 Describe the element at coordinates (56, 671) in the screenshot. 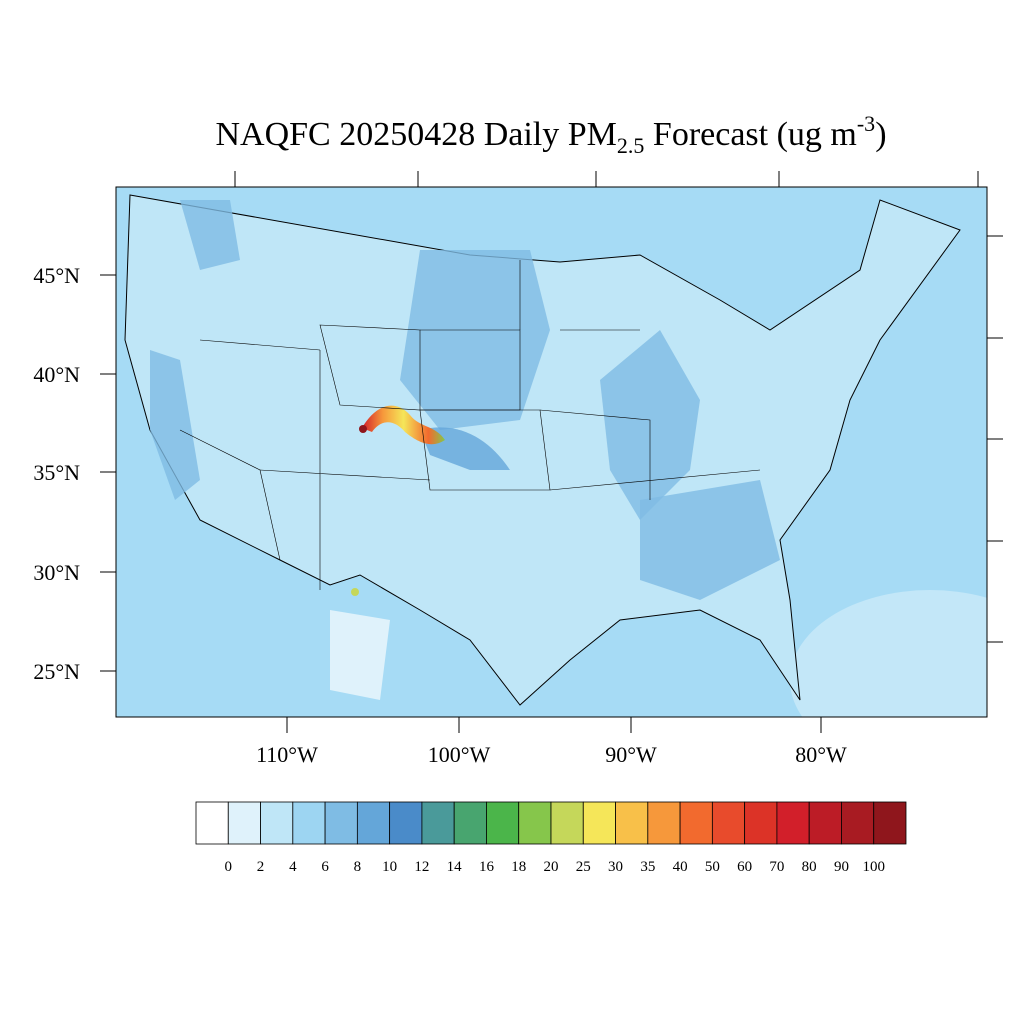

I see `lat-label: 25°N` at that location.